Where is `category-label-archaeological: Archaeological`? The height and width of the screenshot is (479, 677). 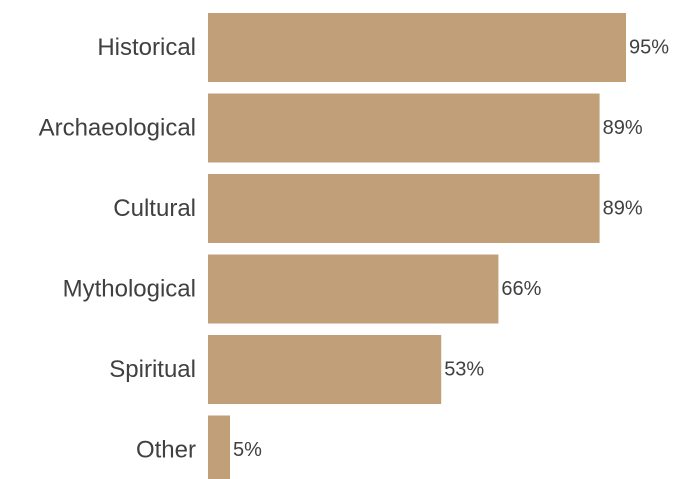
category-label-archaeological: Archaeological is located at coordinates (117, 128).